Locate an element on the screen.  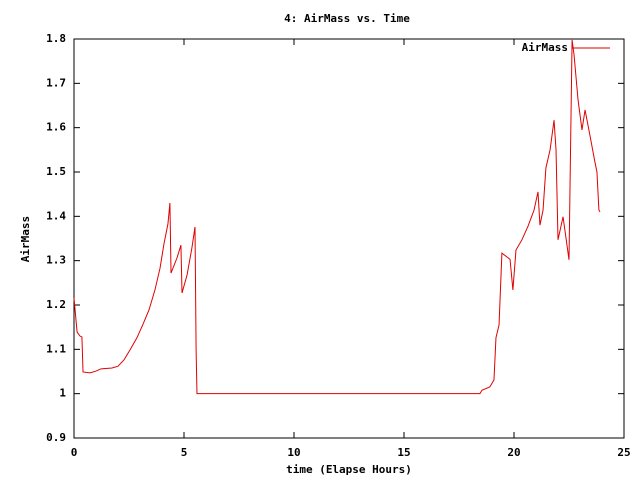
legend-label: AirMass is located at coordinates (545, 47).